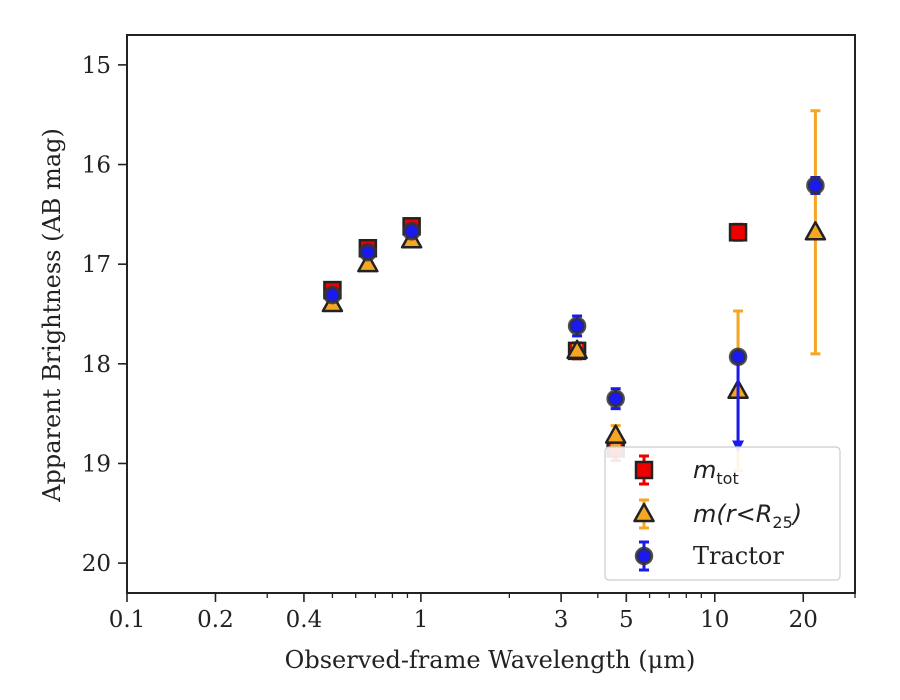 This screenshot has width=900, height=700. Describe the element at coordinates (96, 166) in the screenshot. I see `y-tick-label: 16` at that location.